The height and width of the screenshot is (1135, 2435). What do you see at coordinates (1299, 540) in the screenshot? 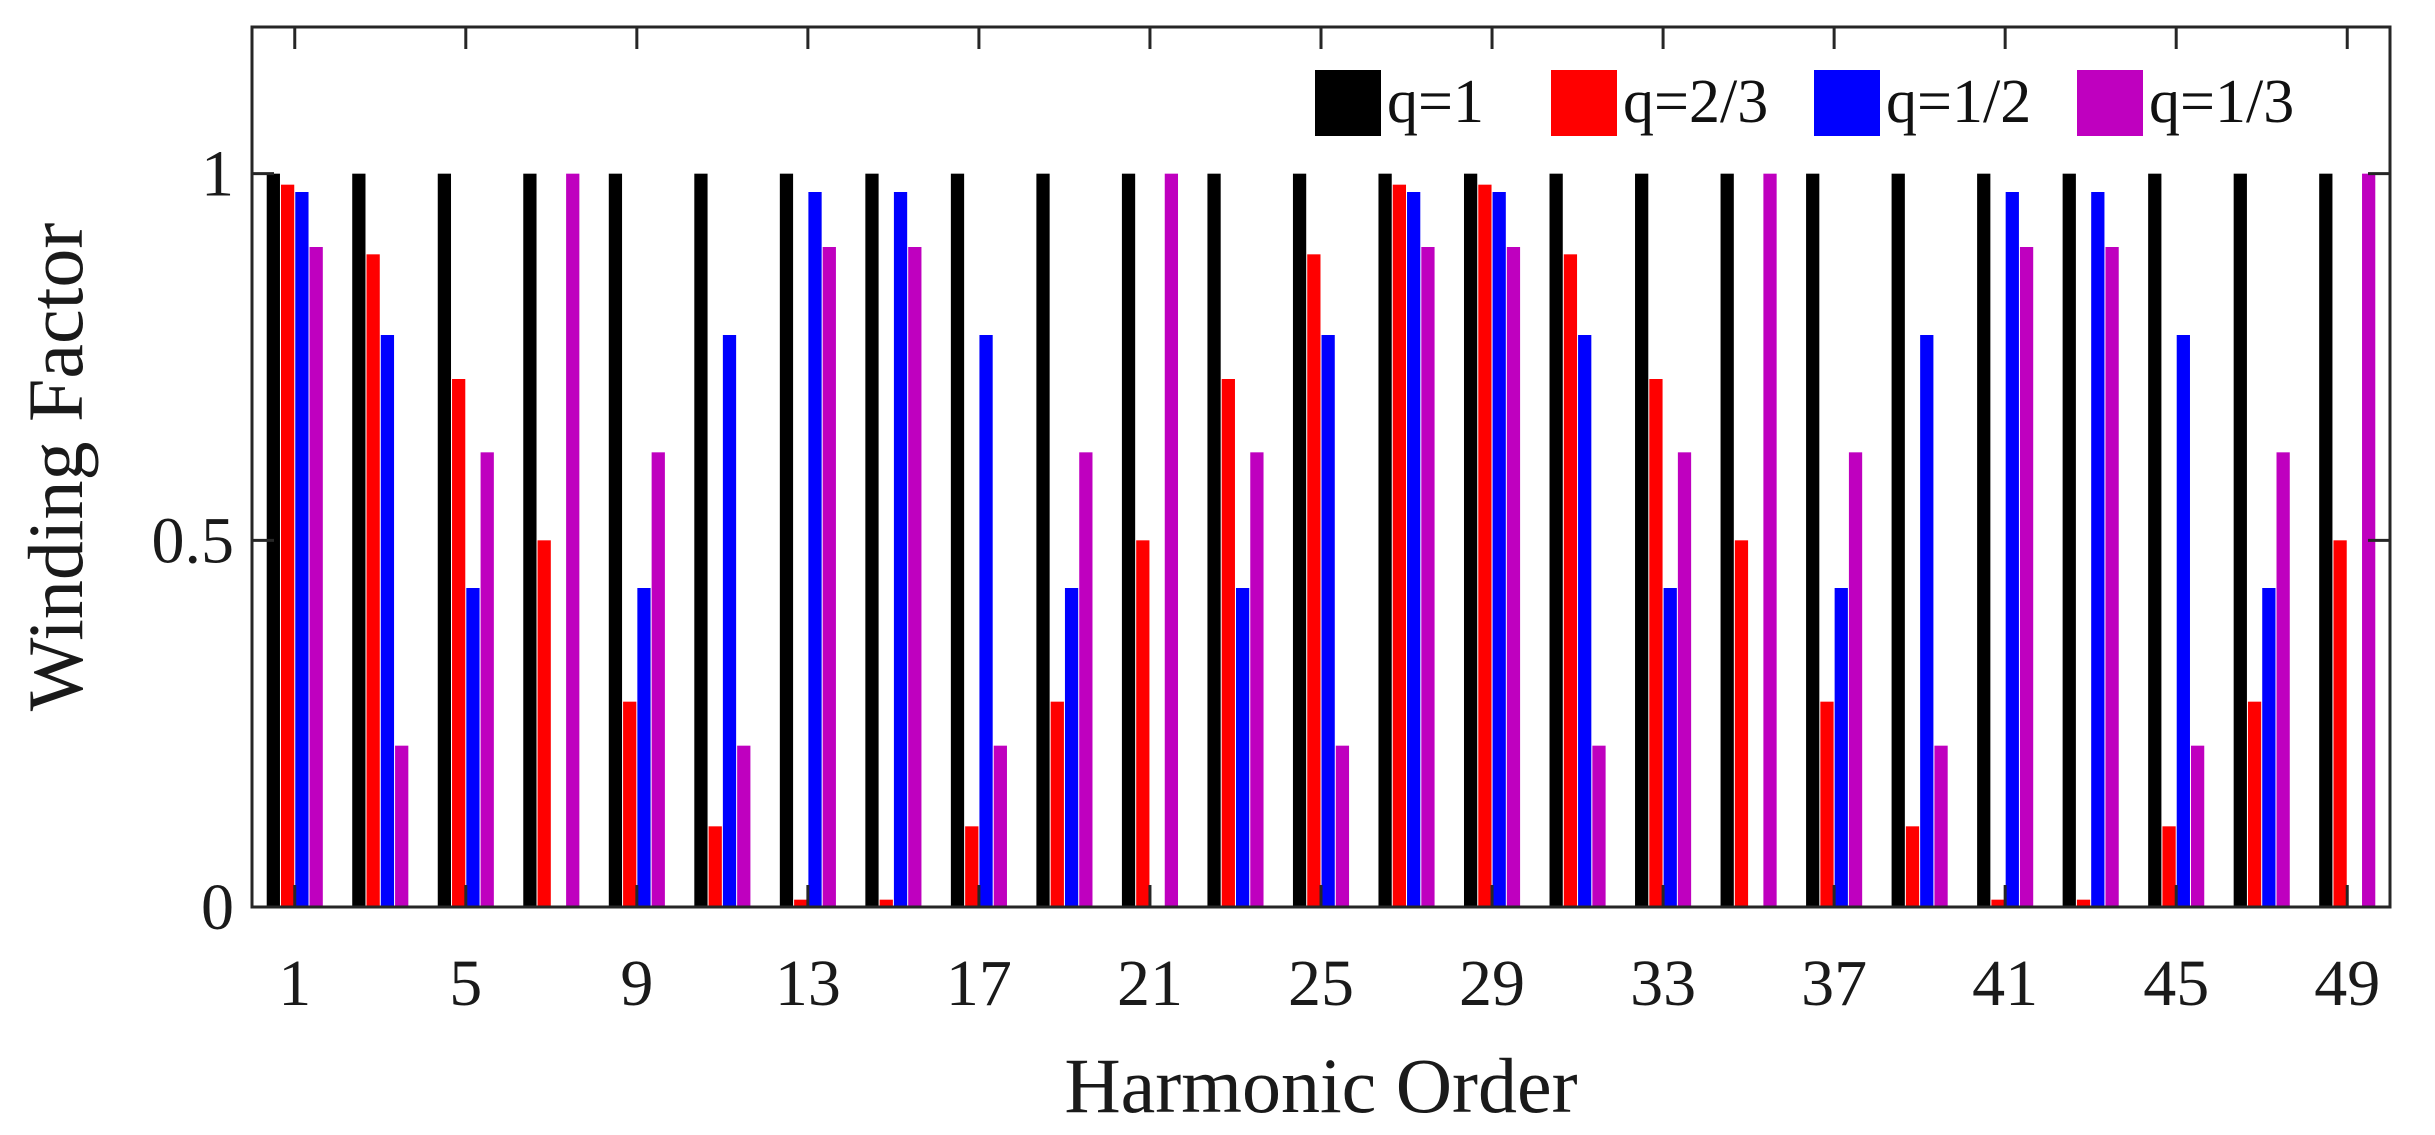
I see `bar-q=1-h25` at bounding box center [1299, 540].